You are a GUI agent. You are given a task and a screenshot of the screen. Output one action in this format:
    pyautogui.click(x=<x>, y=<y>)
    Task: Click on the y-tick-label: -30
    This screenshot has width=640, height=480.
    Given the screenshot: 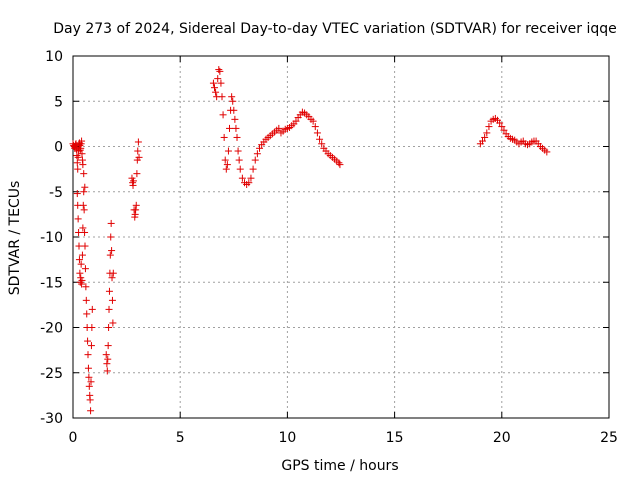 What is the action you would take?
    pyautogui.click(x=51, y=419)
    